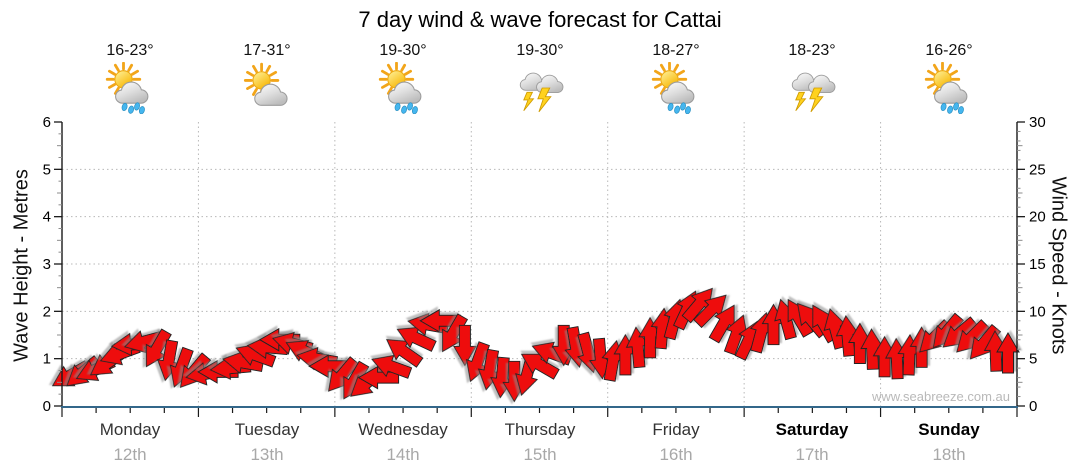 The width and height of the screenshot is (1080, 475). What do you see at coordinates (676, 454) in the screenshot?
I see `day-date: 16th` at bounding box center [676, 454].